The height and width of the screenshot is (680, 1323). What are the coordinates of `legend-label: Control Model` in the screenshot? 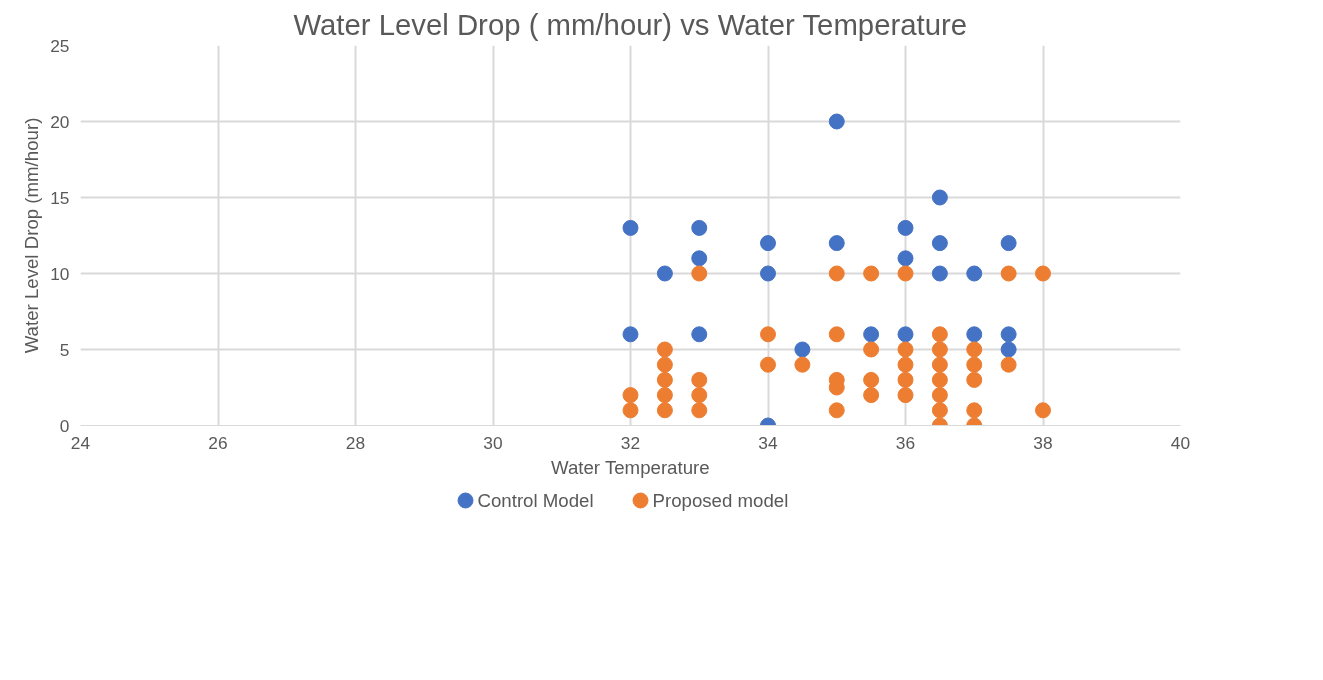 It's located at (535, 500).